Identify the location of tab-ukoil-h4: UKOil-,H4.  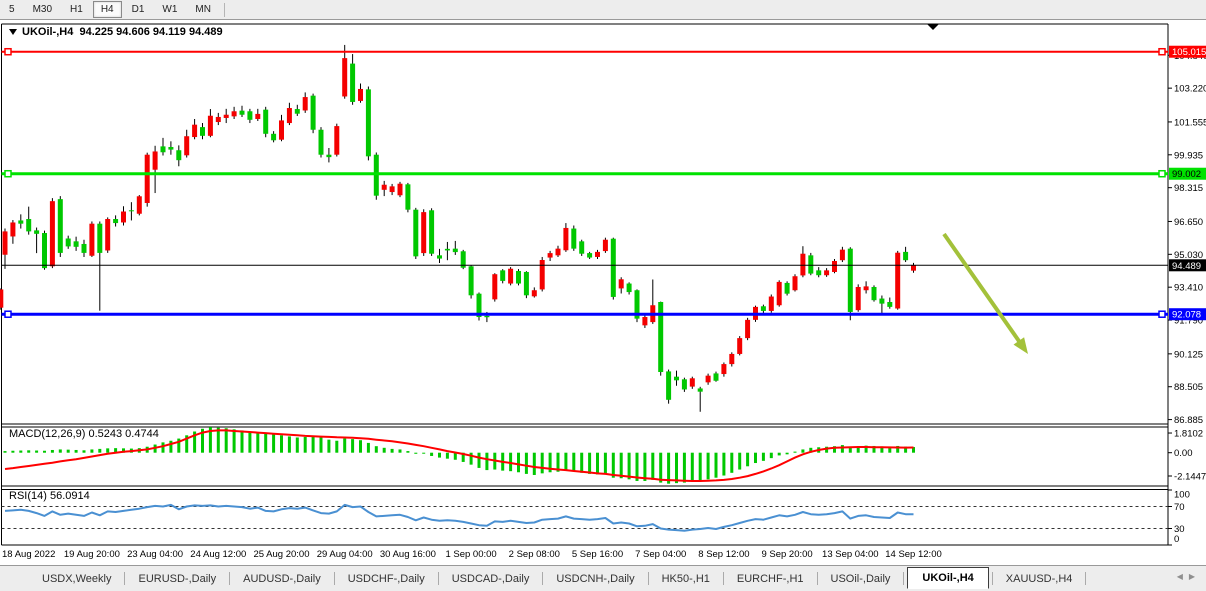
(948, 577).